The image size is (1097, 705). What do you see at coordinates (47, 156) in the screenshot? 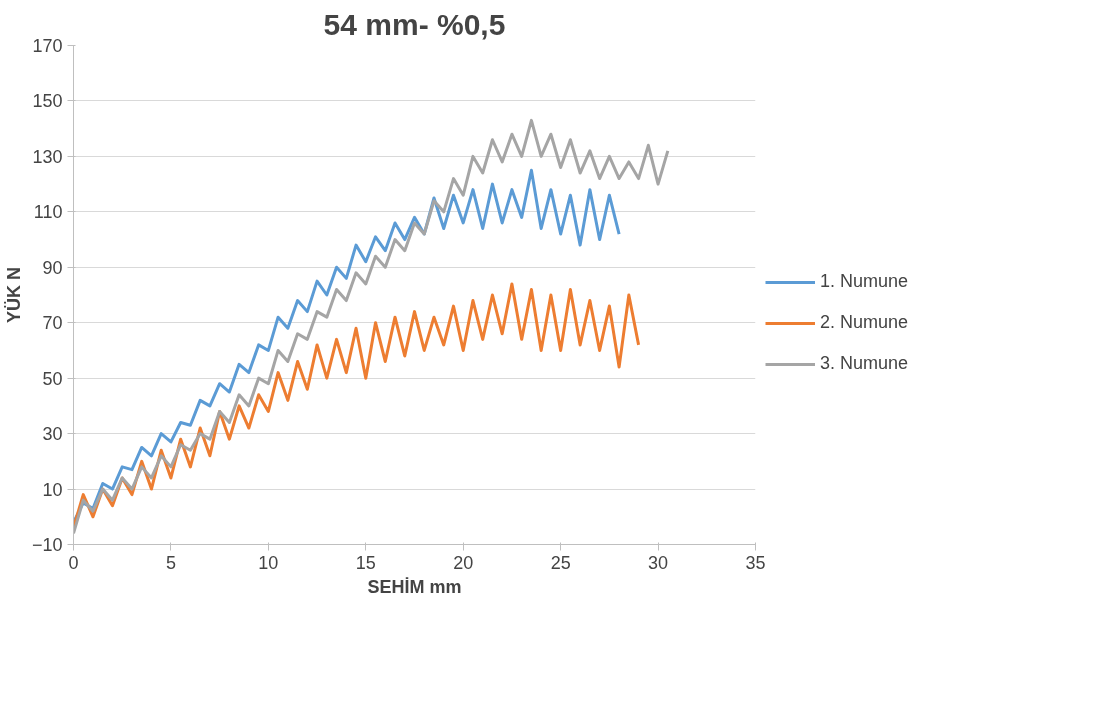
I see `y-tick-label: 130` at bounding box center [47, 156].